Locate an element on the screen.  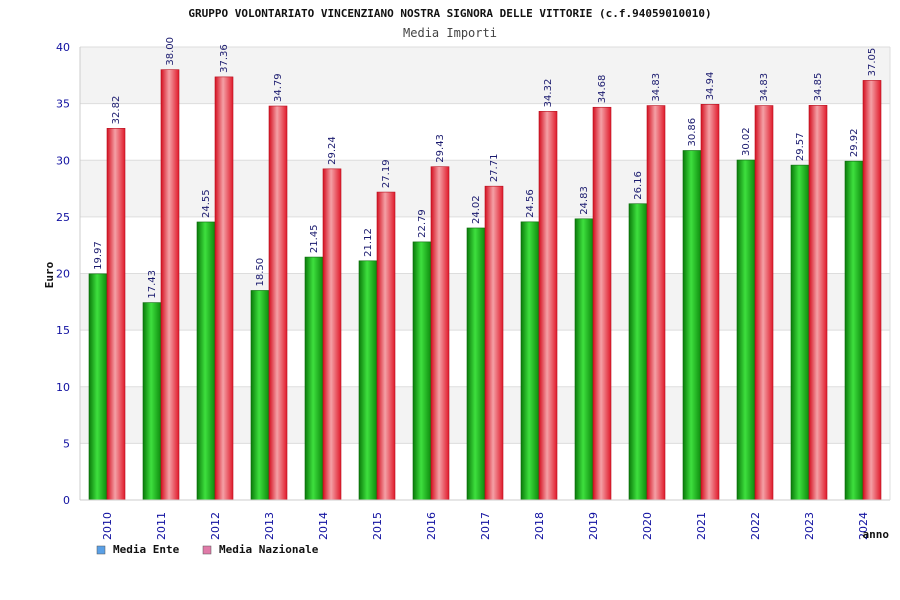
x-tick-label: 2011 is located at coordinates (161, 526).